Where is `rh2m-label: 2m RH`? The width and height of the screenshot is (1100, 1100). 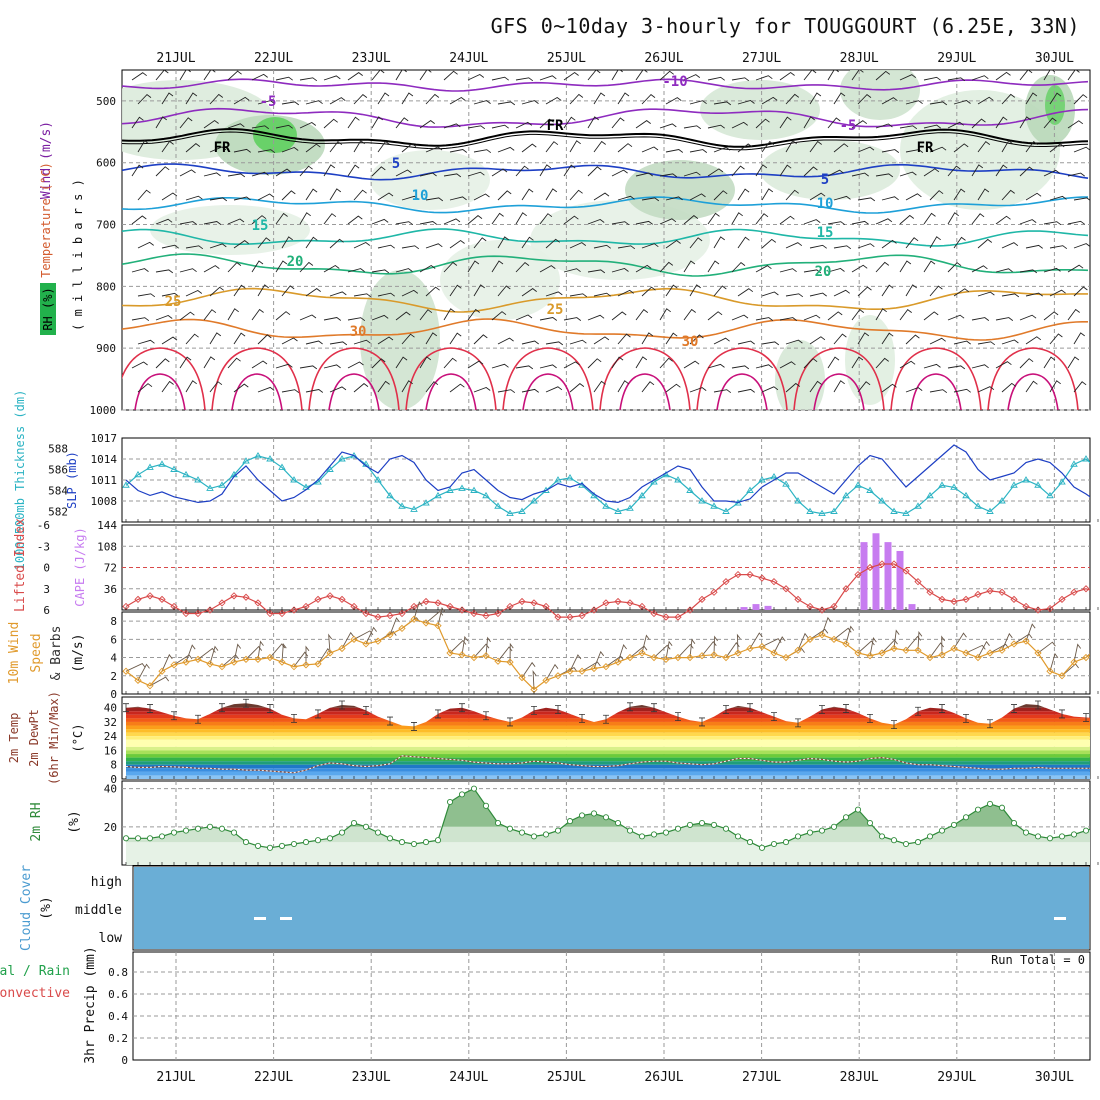
rh2m-label: 2m RH is located at coordinates (36, 821).